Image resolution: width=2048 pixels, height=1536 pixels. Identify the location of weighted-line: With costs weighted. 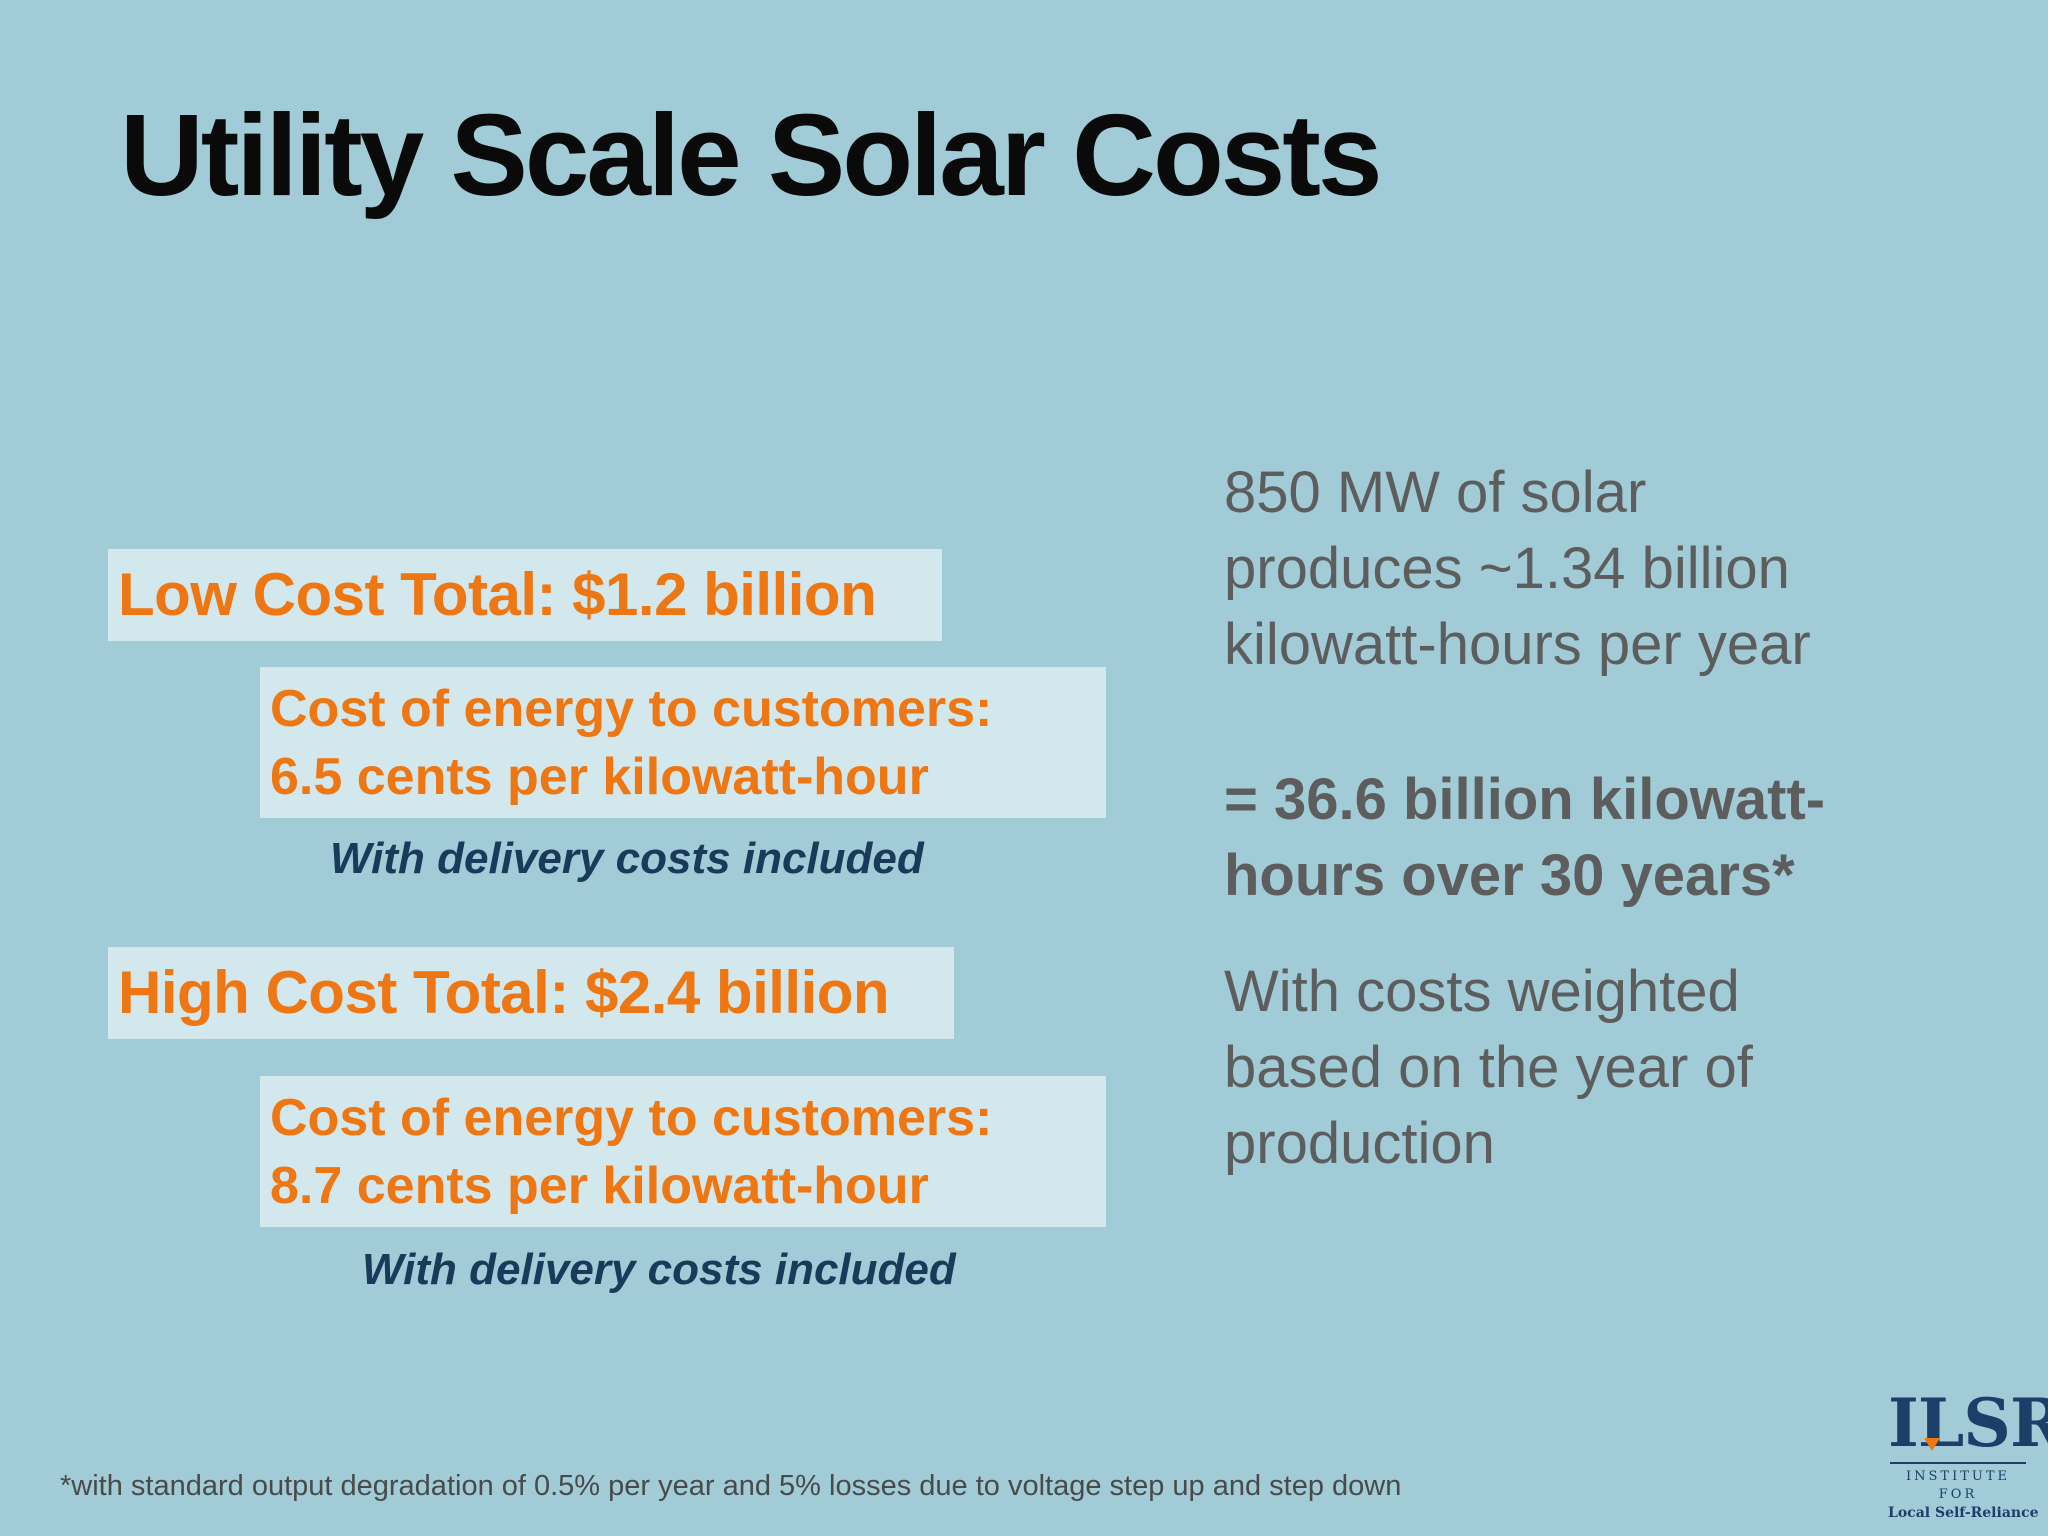
(1482, 991).